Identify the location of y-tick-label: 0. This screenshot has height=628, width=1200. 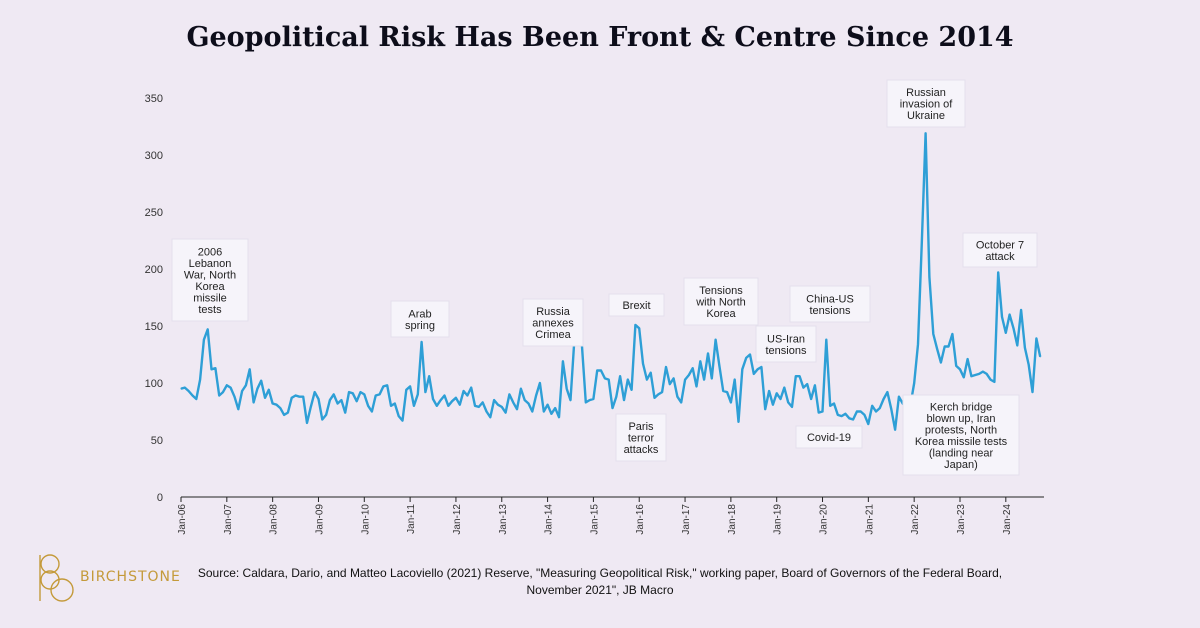
(160, 498).